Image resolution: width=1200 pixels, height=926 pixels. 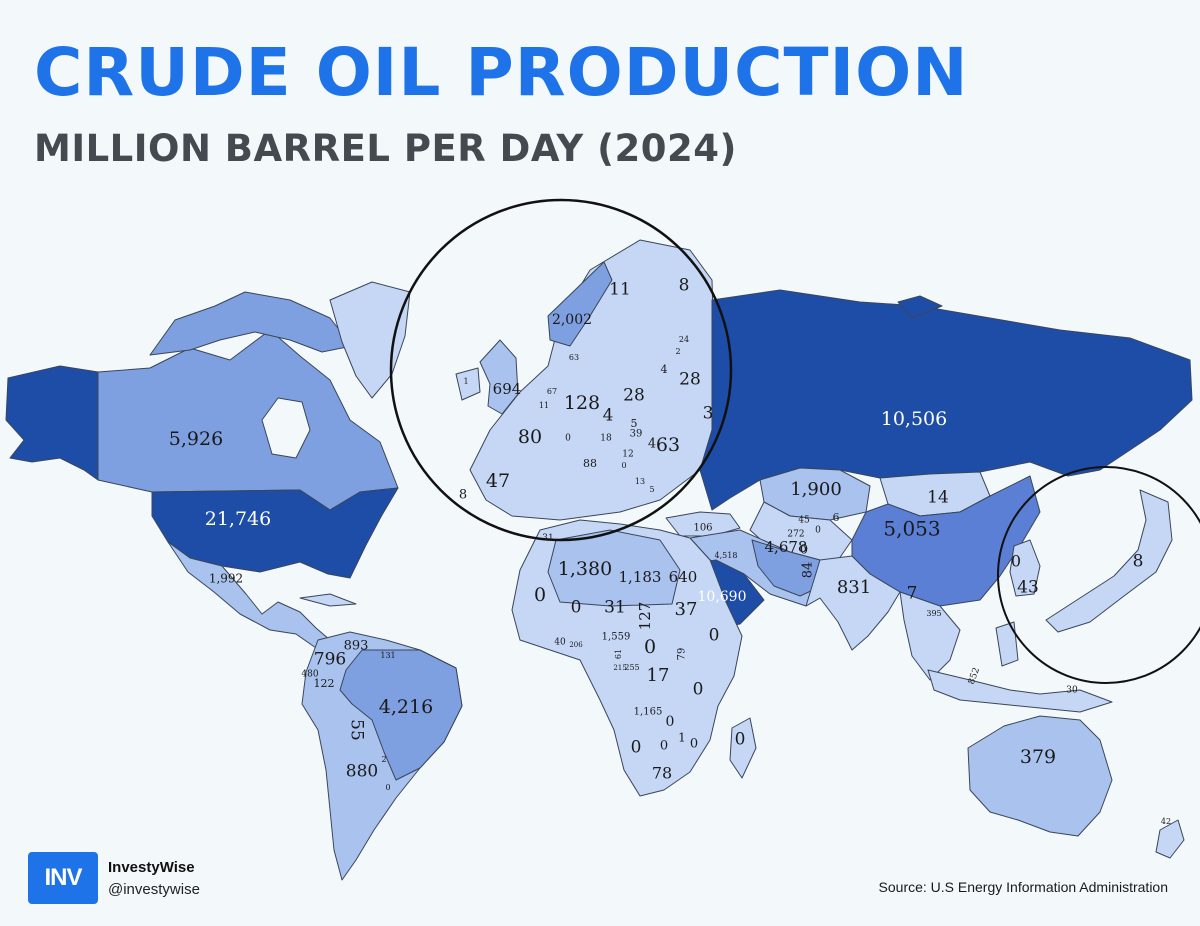 I want to click on brand-text: InvestyWise @investywise, so click(x=154, y=878).